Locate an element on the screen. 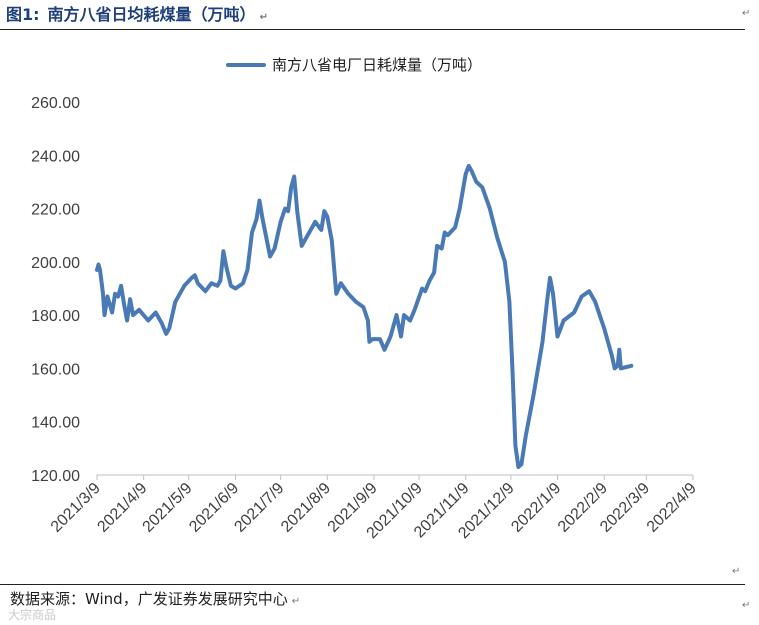  y-tick-label: 220.00 is located at coordinates (55, 210).